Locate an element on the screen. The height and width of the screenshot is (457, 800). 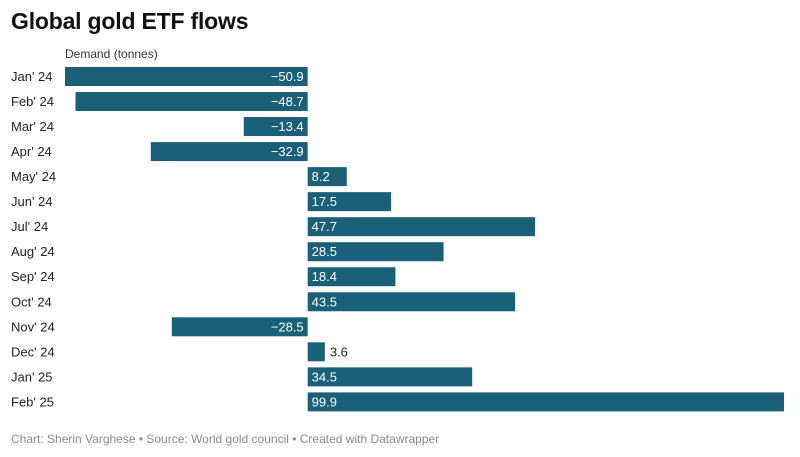
value-label: 18.4 is located at coordinates (324, 276).